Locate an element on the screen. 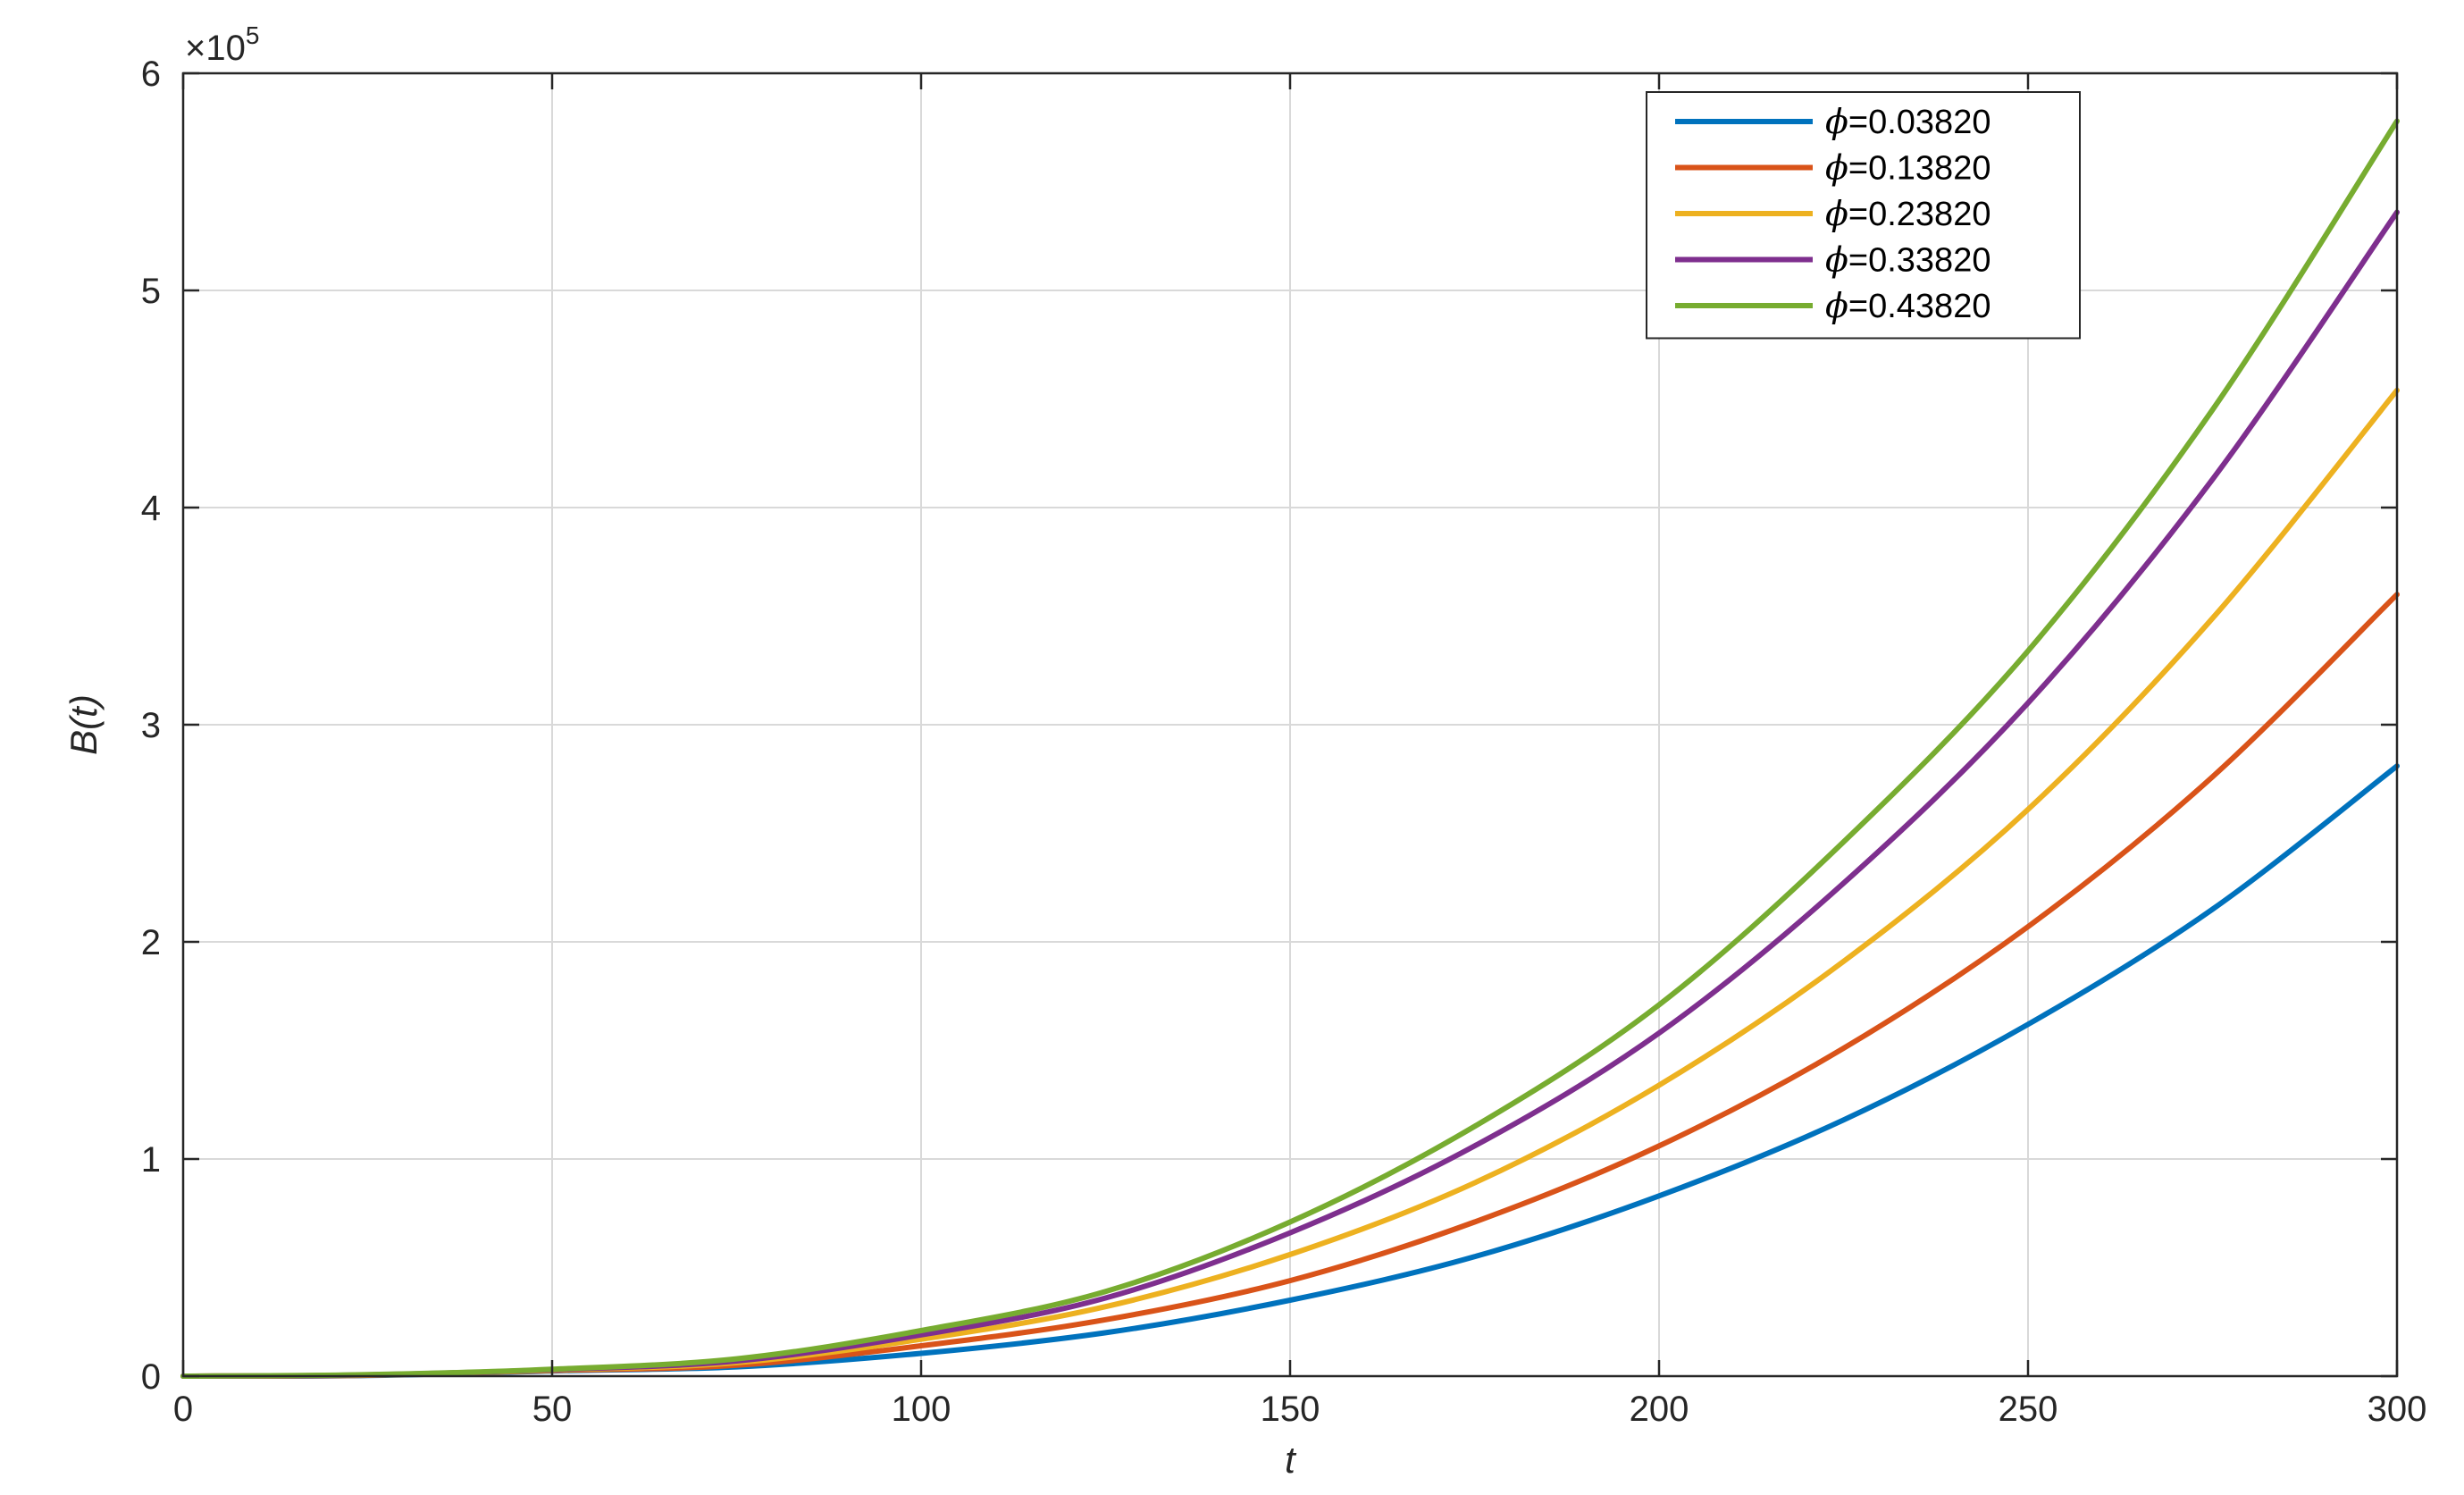 The height and width of the screenshot is (1495, 2464). y-tick-label: 3 is located at coordinates (151, 726).